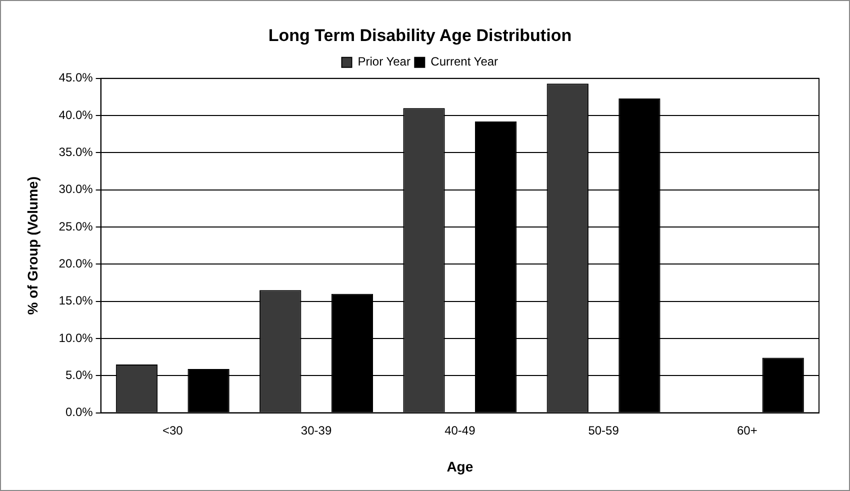 This screenshot has height=491, width=850. I want to click on x-axis-title: Age, so click(460, 466).